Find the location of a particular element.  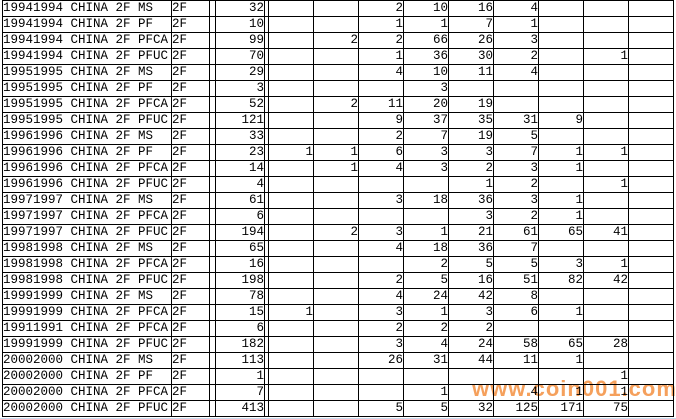

coin-label-cell: 19911991 CHINA 2F PFCA is located at coordinates (87, 328).